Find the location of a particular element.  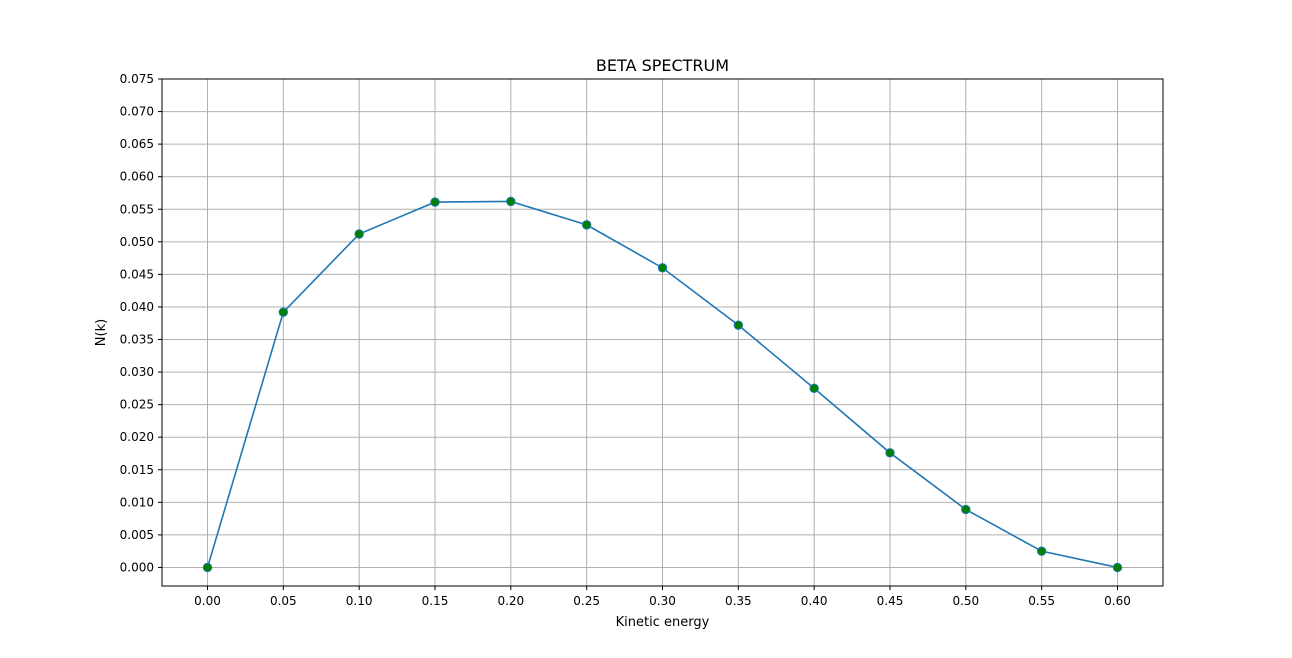

y-axis-label: N(k) is located at coordinates (101, 332).